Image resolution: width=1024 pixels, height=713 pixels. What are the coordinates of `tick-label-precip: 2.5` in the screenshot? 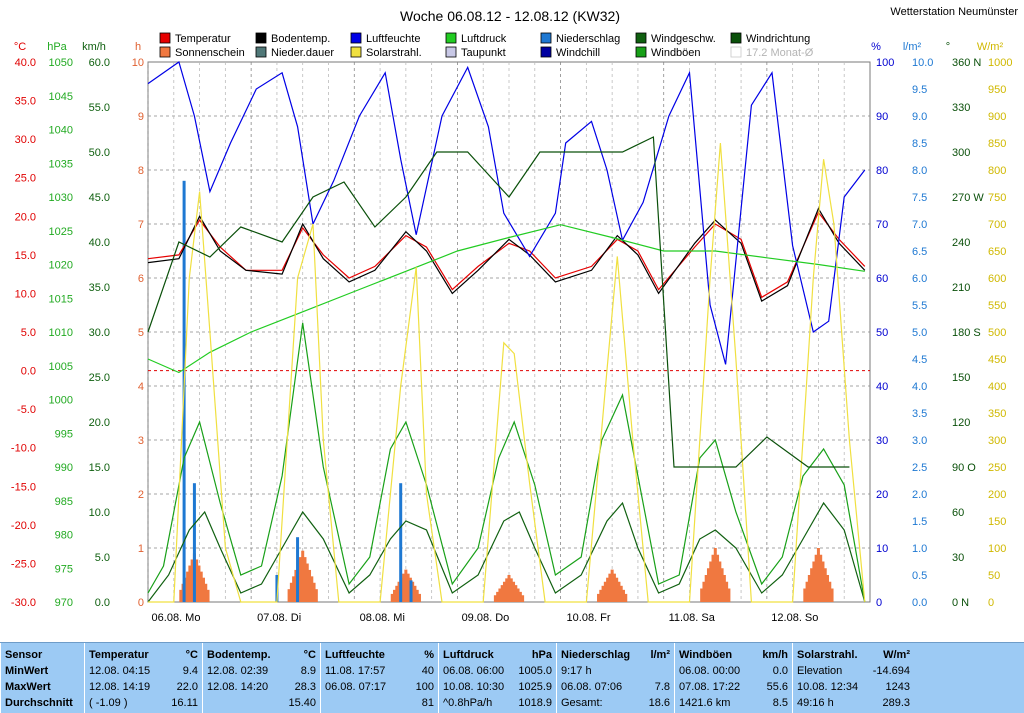 It's located at (919, 468).